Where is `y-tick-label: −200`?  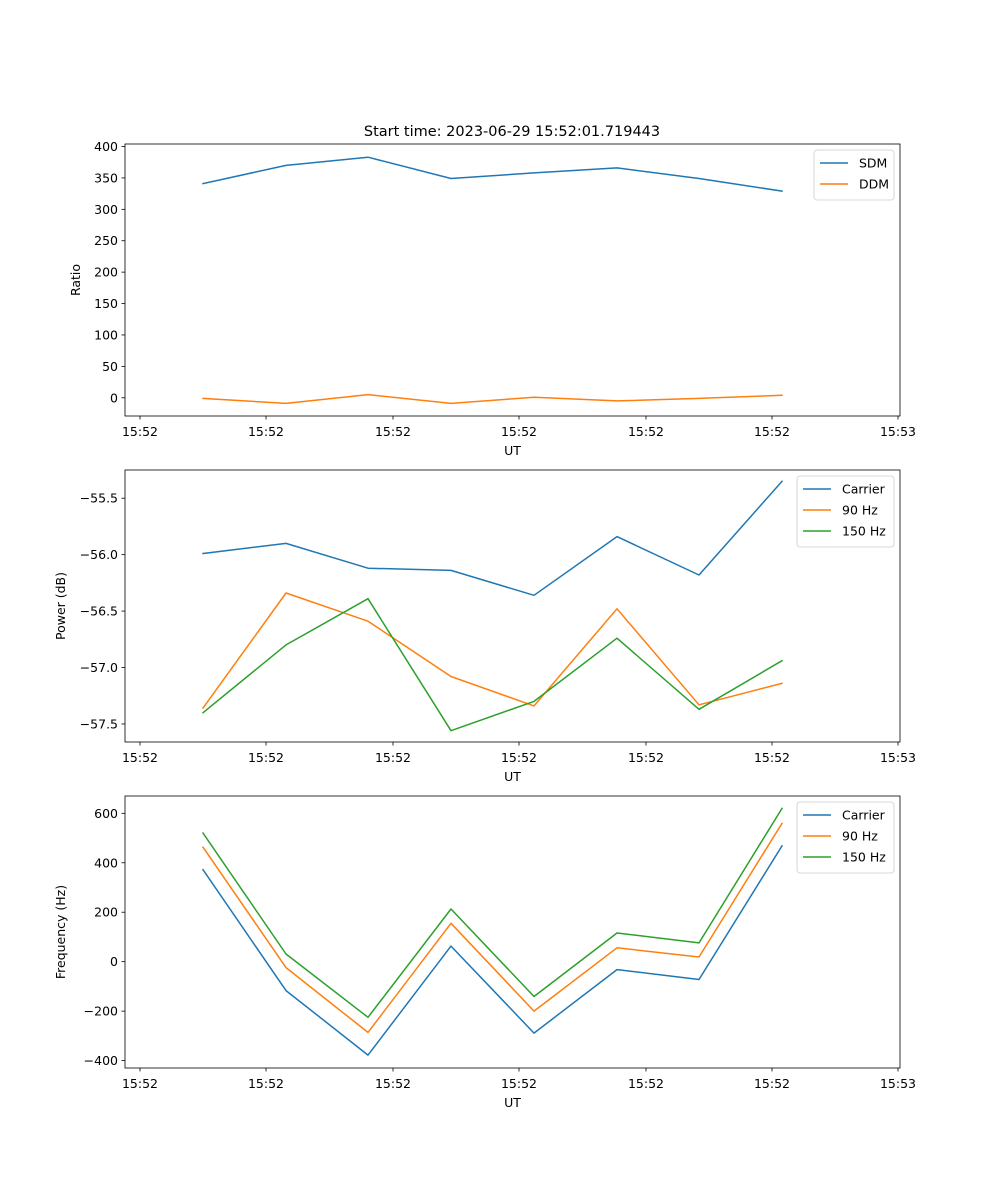 y-tick-label: −200 is located at coordinates (101, 1011).